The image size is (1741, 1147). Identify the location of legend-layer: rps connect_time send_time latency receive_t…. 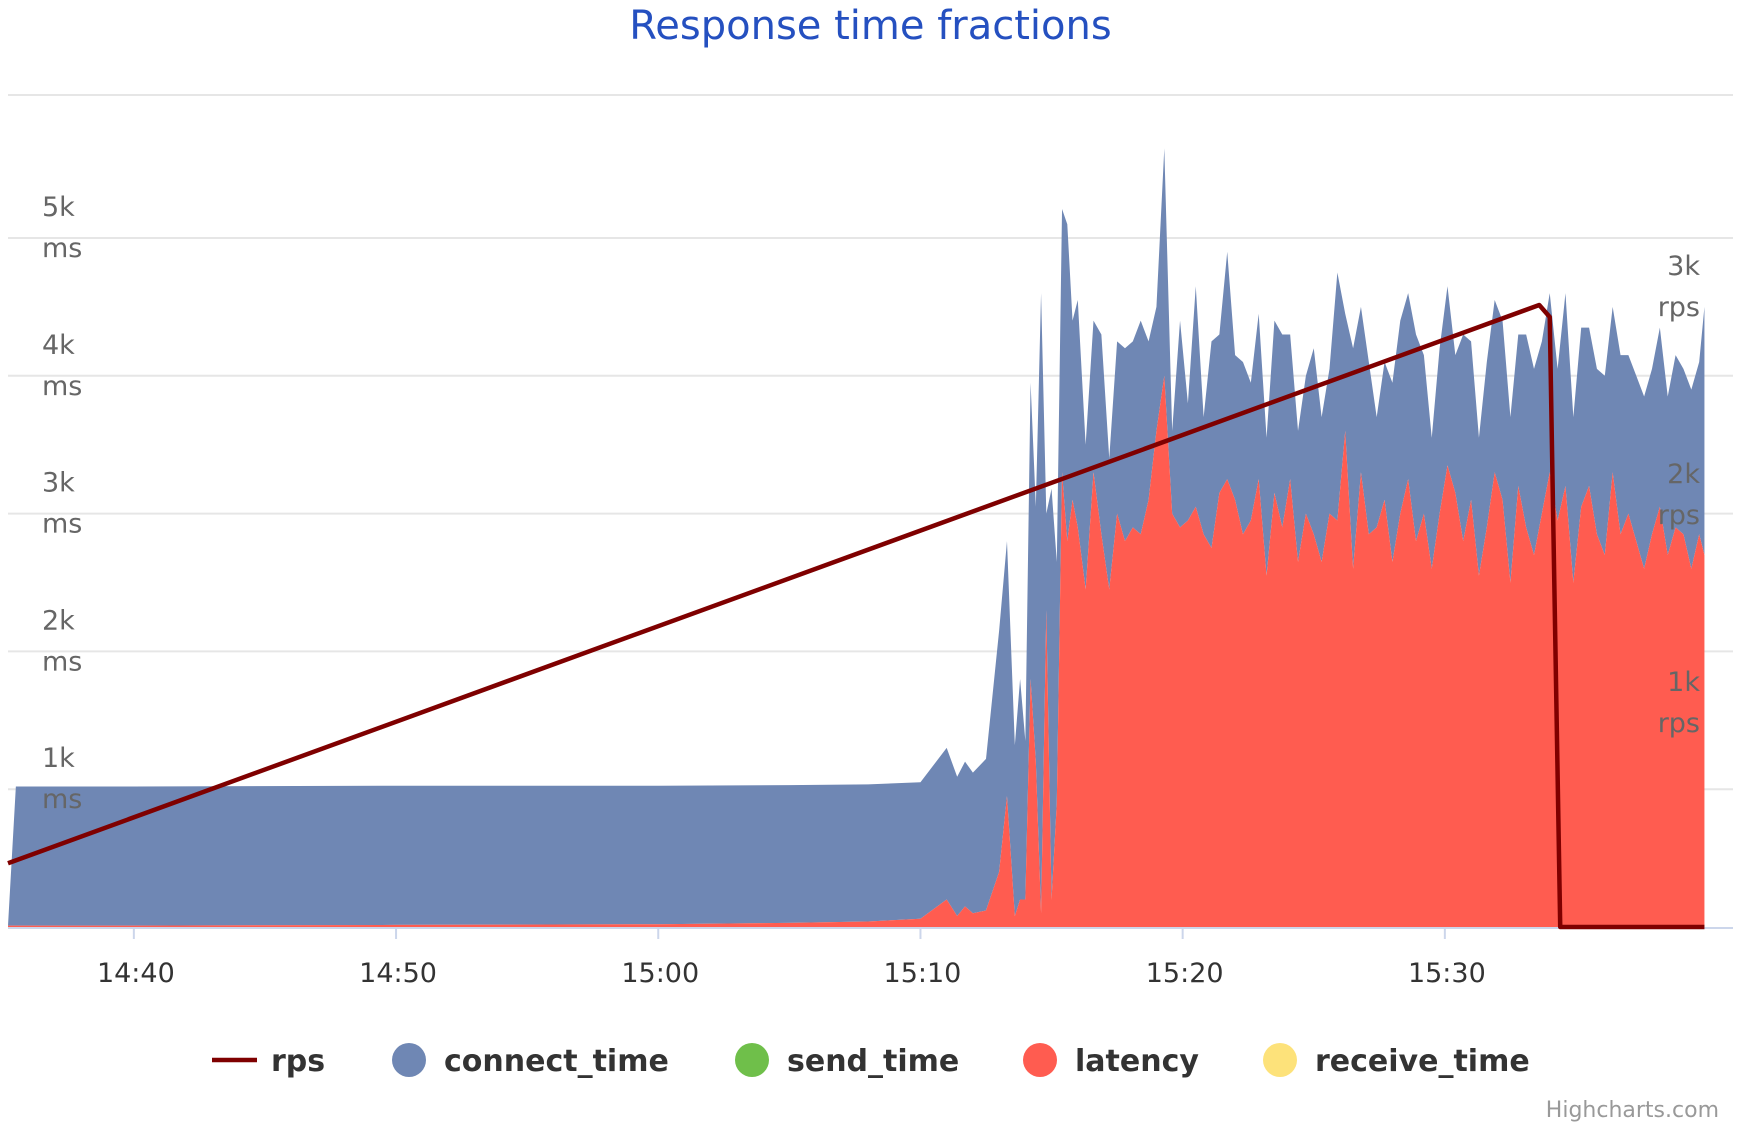
(871, 1061).